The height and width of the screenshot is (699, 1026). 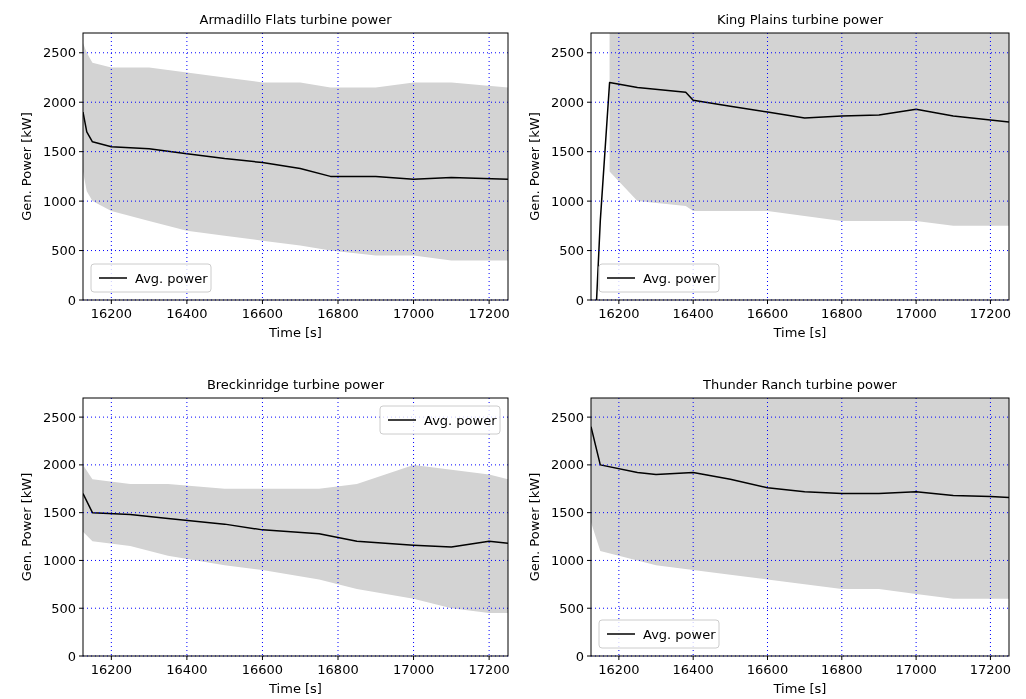 What do you see at coordinates (800, 19) in the screenshot?
I see `chart-title: King Plains turbine power` at bounding box center [800, 19].